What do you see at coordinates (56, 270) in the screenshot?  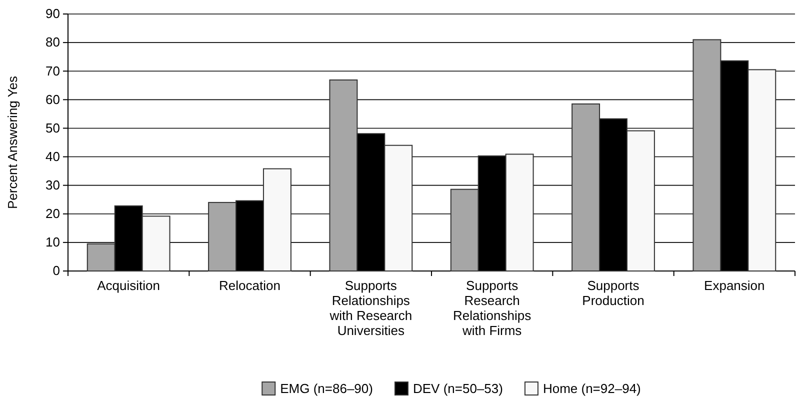 I see `y-tick-label: 0` at bounding box center [56, 270].